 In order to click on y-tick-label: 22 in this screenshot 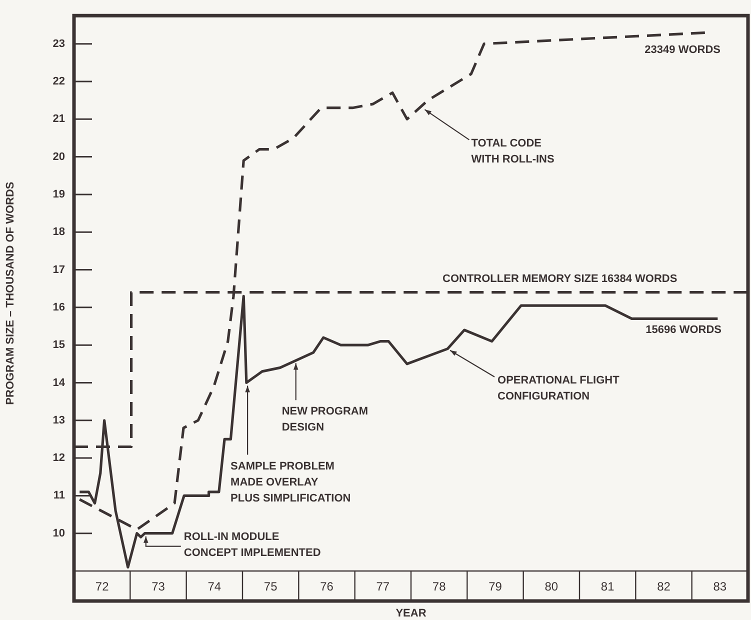, I will do `click(58, 82)`.